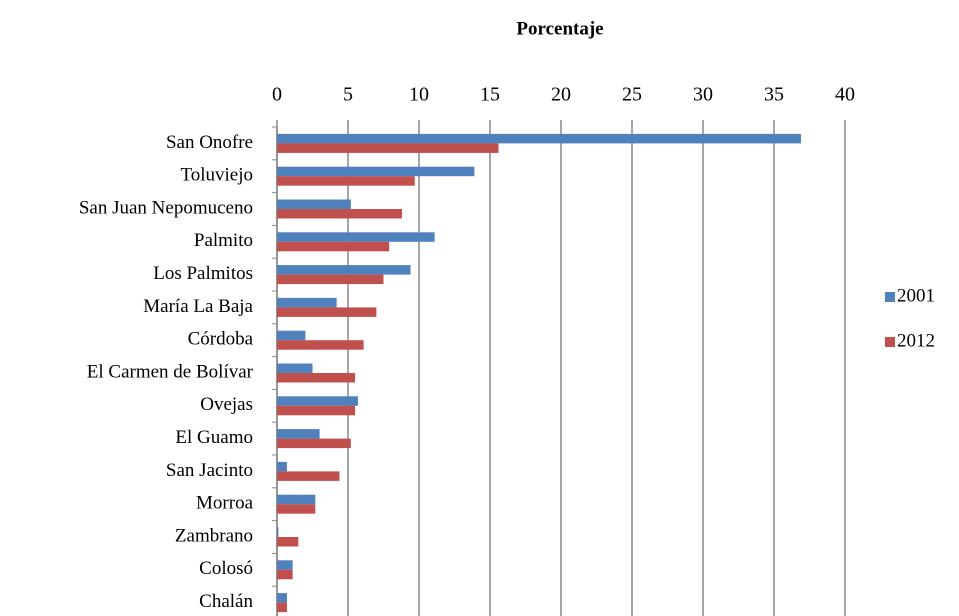  What do you see at coordinates (223, 240) in the screenshot?
I see `y-tick-label: Palmito` at bounding box center [223, 240].